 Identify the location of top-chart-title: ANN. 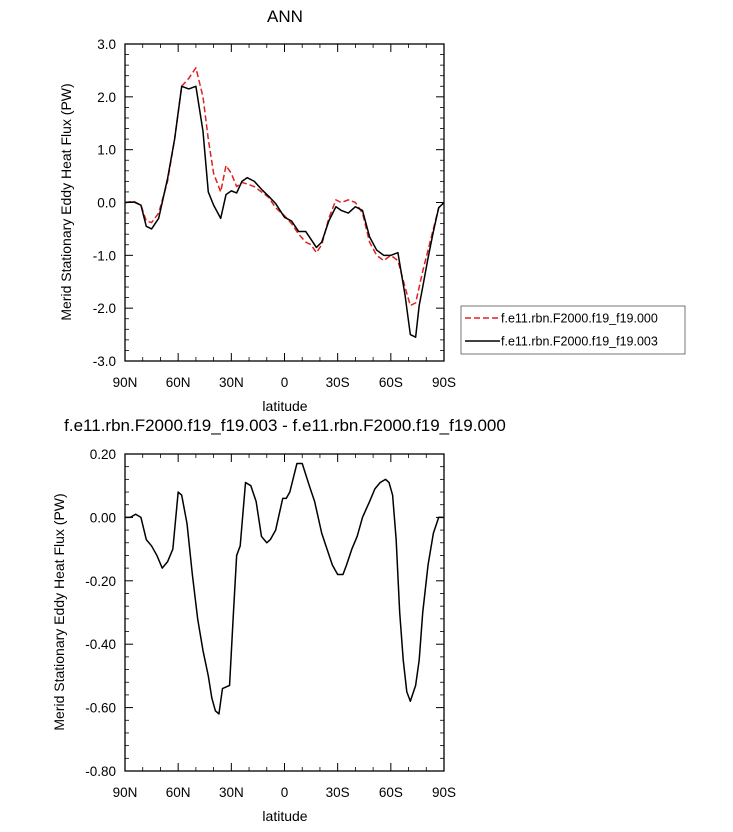
(285, 16).